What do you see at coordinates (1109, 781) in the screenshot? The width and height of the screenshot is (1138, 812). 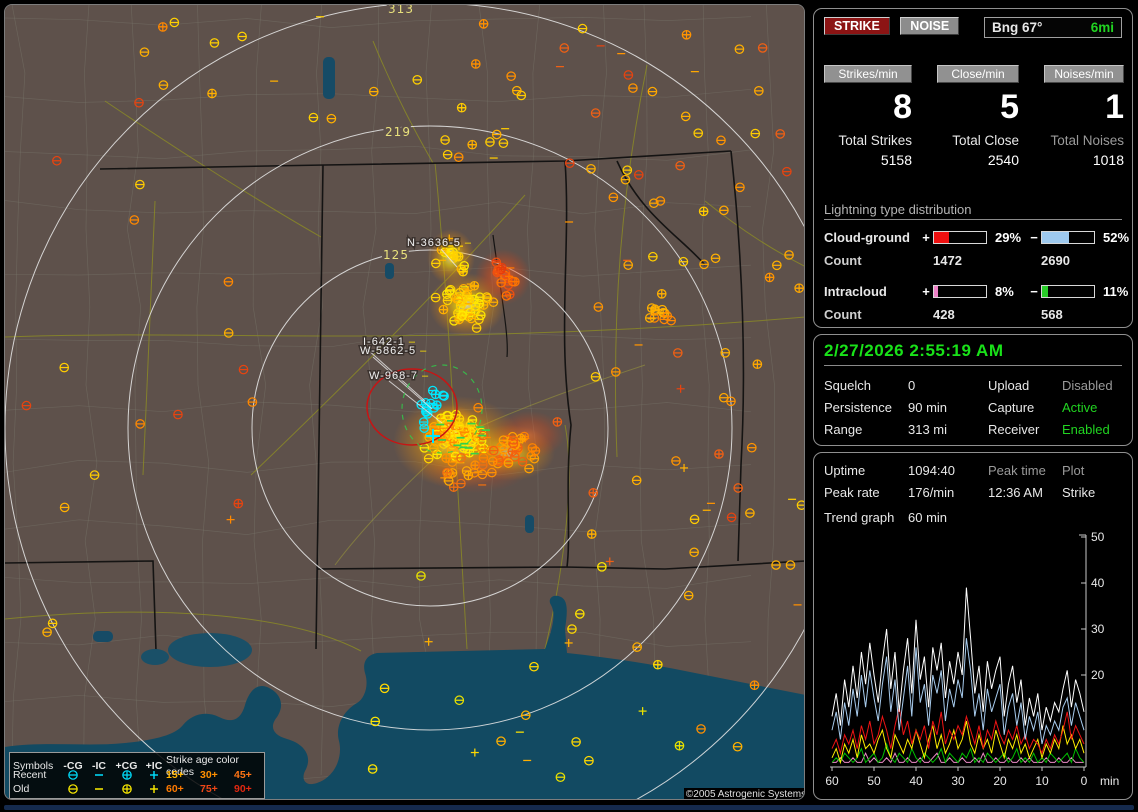 I see `svg-text: min` at bounding box center [1109, 781].